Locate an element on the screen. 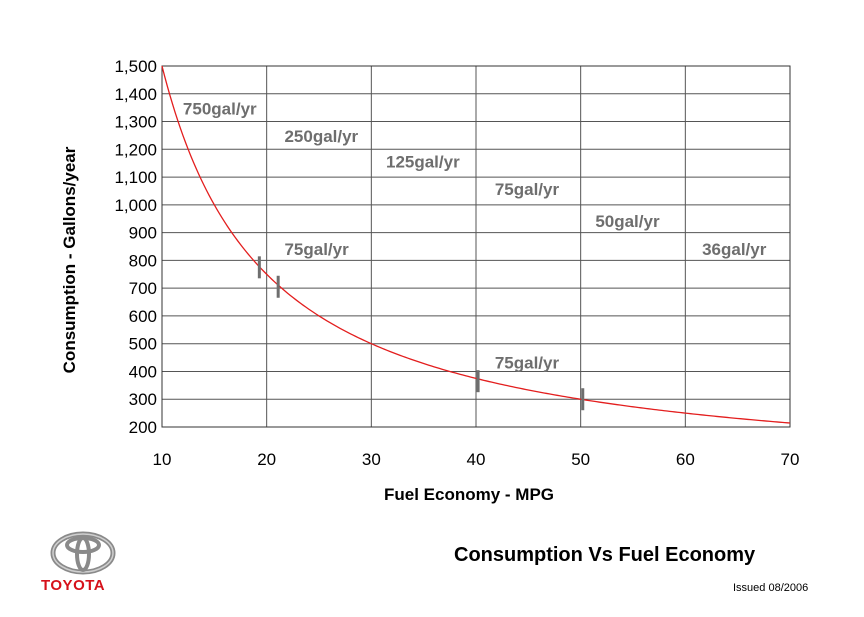 This screenshot has width=864, height=617. y-tick-label: 1,100 is located at coordinates (135, 177).